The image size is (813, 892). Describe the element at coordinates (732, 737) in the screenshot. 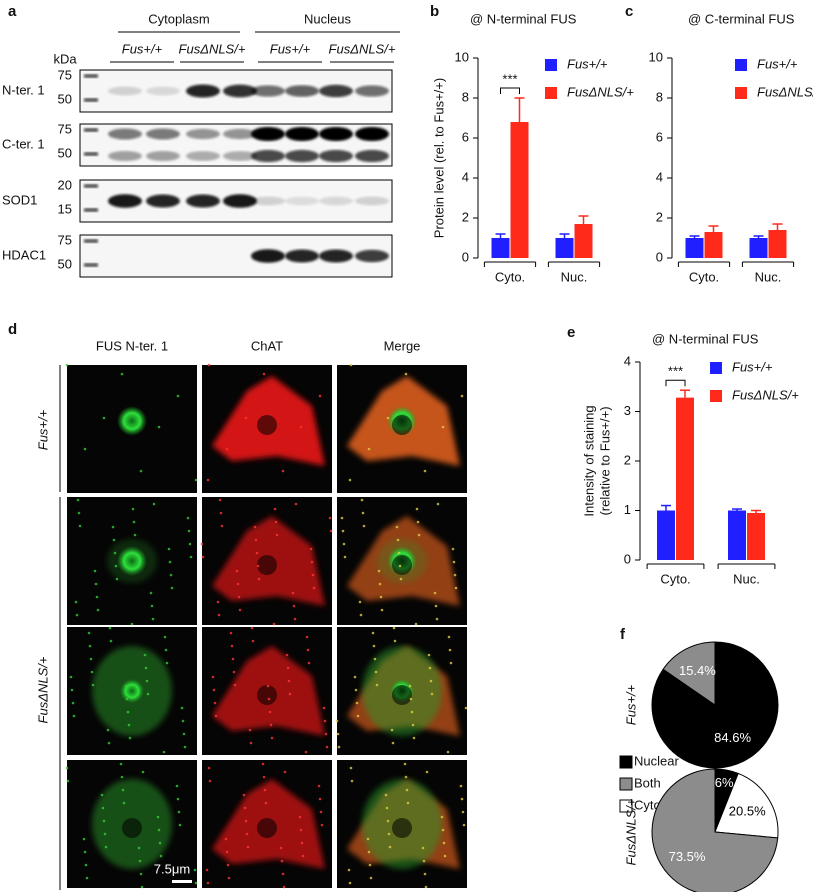

I see `pie-value-label: 84.6%` at that location.